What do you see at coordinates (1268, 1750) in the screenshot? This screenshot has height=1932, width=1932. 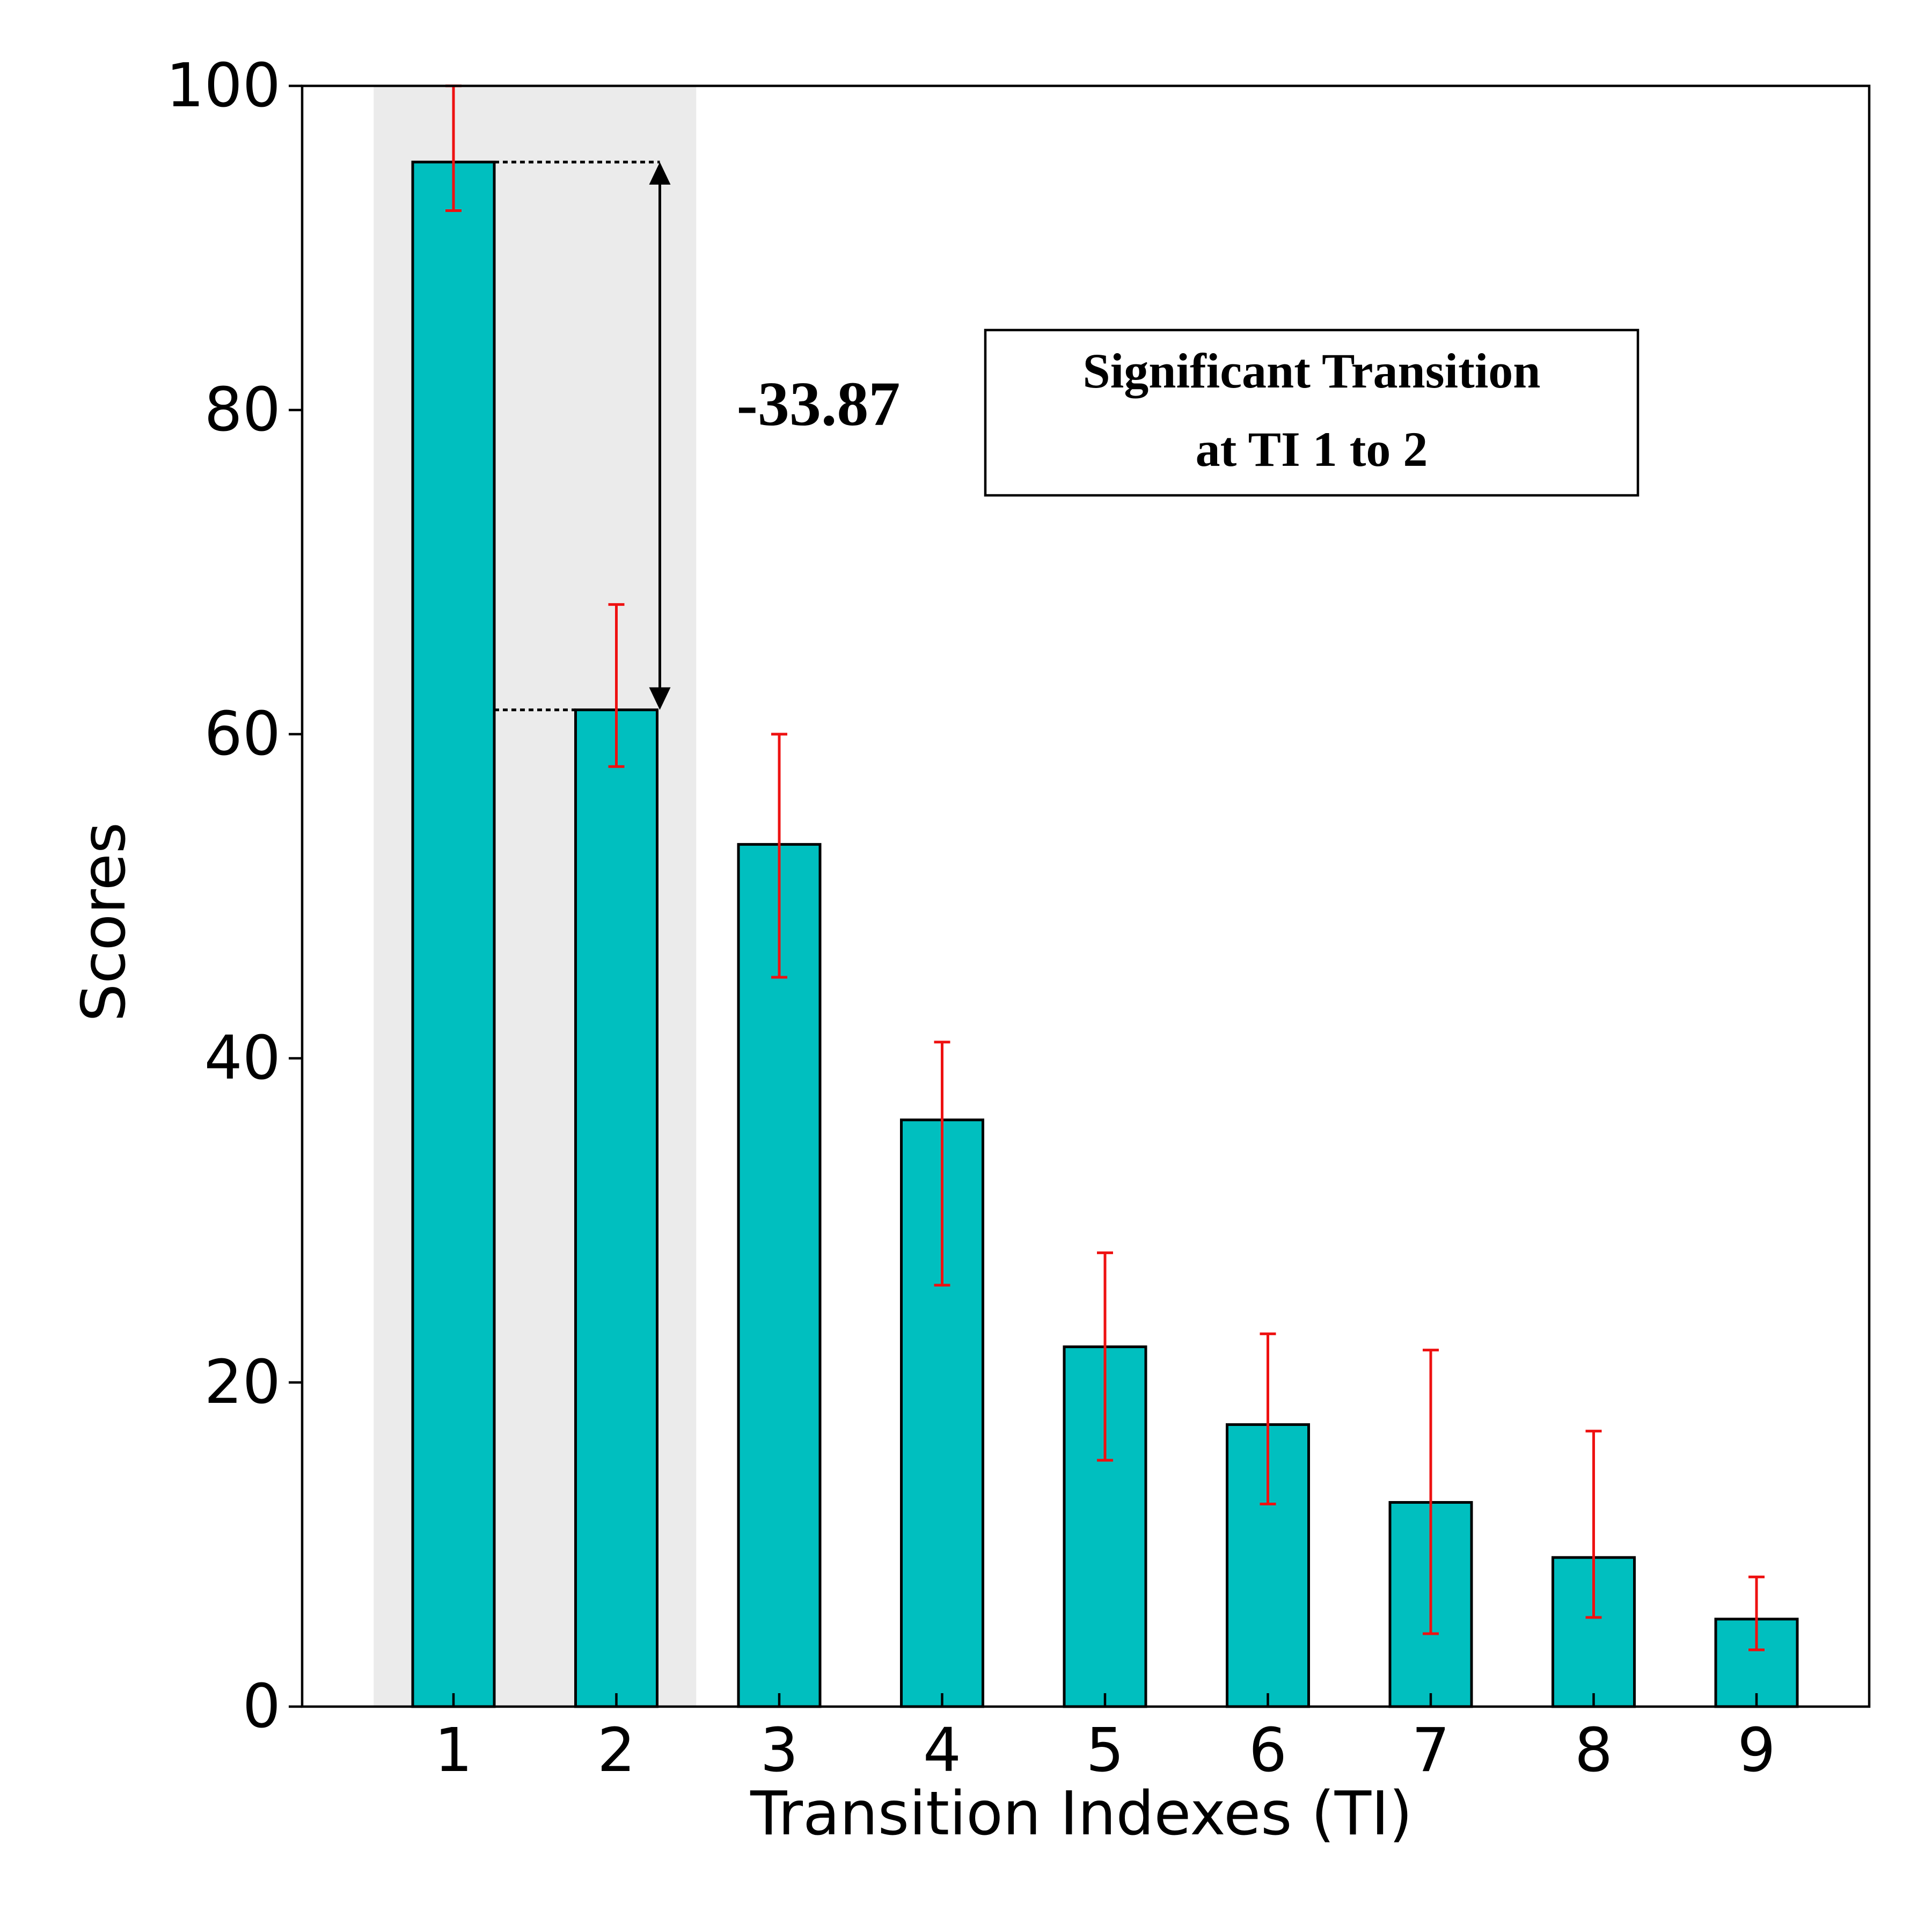 I see `x-tick-label: 6` at bounding box center [1268, 1750].